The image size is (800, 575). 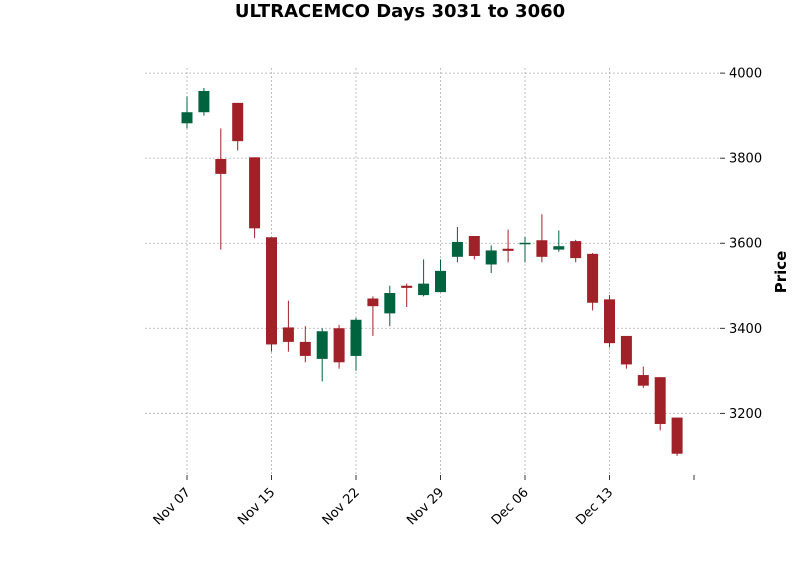 What do you see at coordinates (594, 506) in the screenshot?
I see `x-tick-label: Dec 13` at bounding box center [594, 506].